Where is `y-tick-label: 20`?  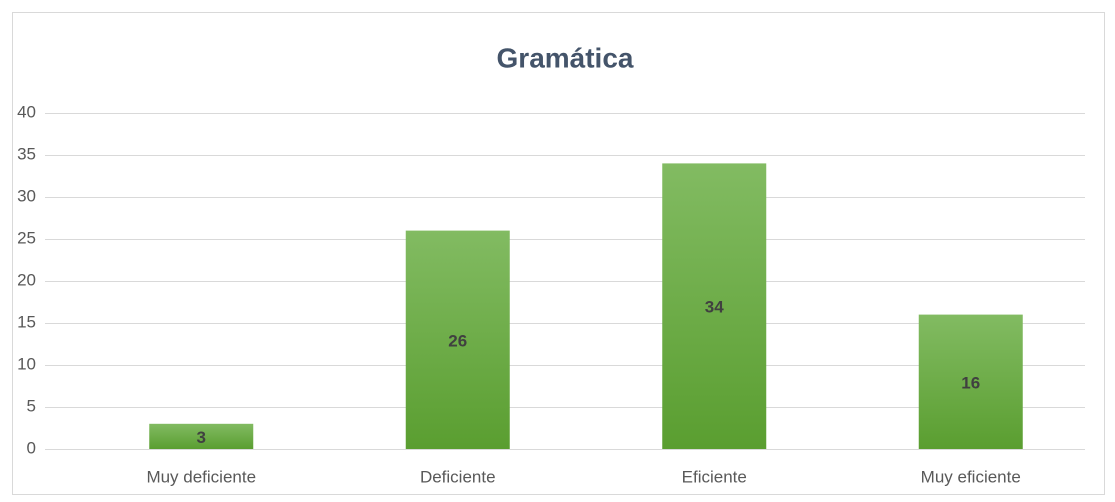
y-tick-label: 20 is located at coordinates (26, 279).